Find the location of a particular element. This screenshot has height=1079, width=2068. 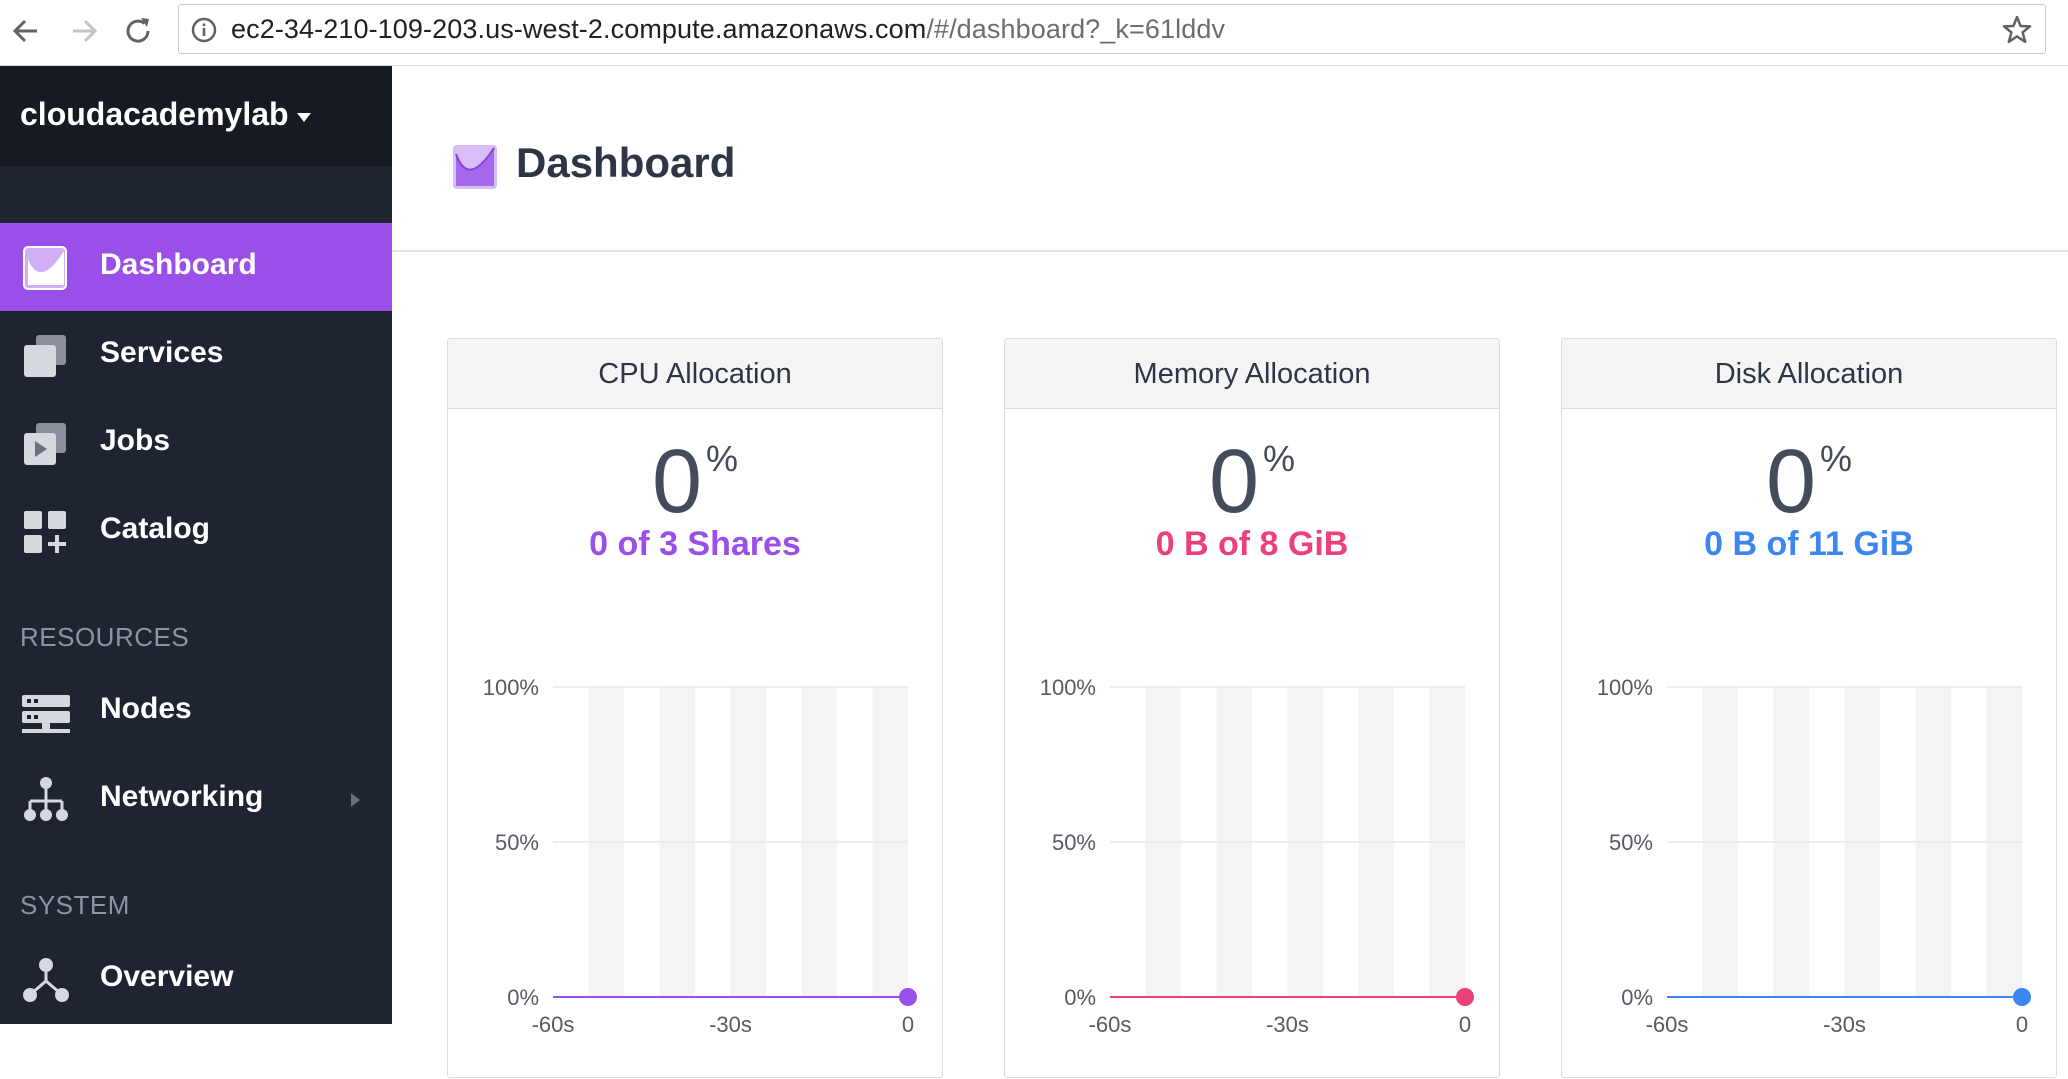

sidebar-item-label: Nodes is located at coordinates (146, 708).